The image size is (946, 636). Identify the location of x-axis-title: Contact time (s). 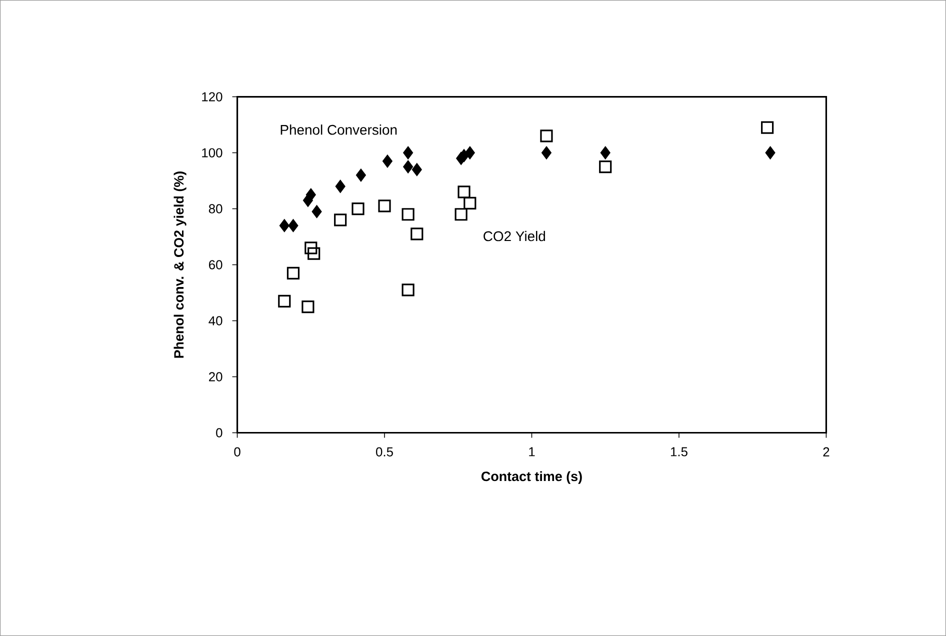
(531, 477).